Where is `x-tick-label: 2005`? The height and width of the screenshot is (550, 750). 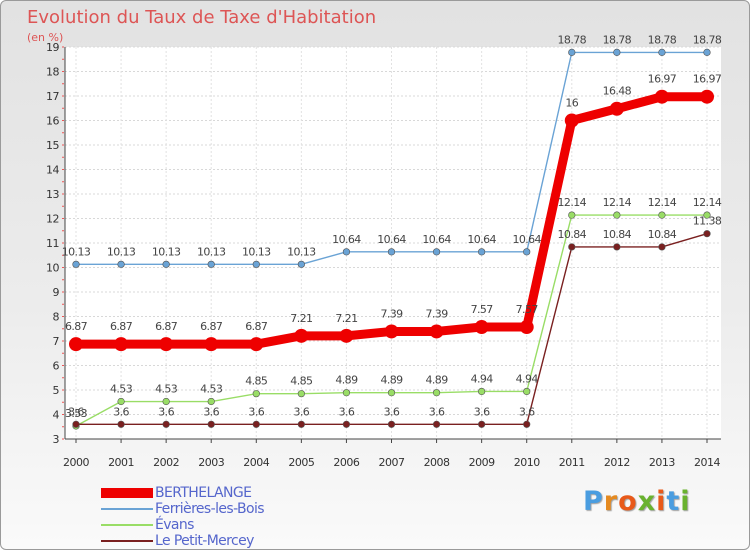 x-tick-label: 2005 is located at coordinates (301, 462).